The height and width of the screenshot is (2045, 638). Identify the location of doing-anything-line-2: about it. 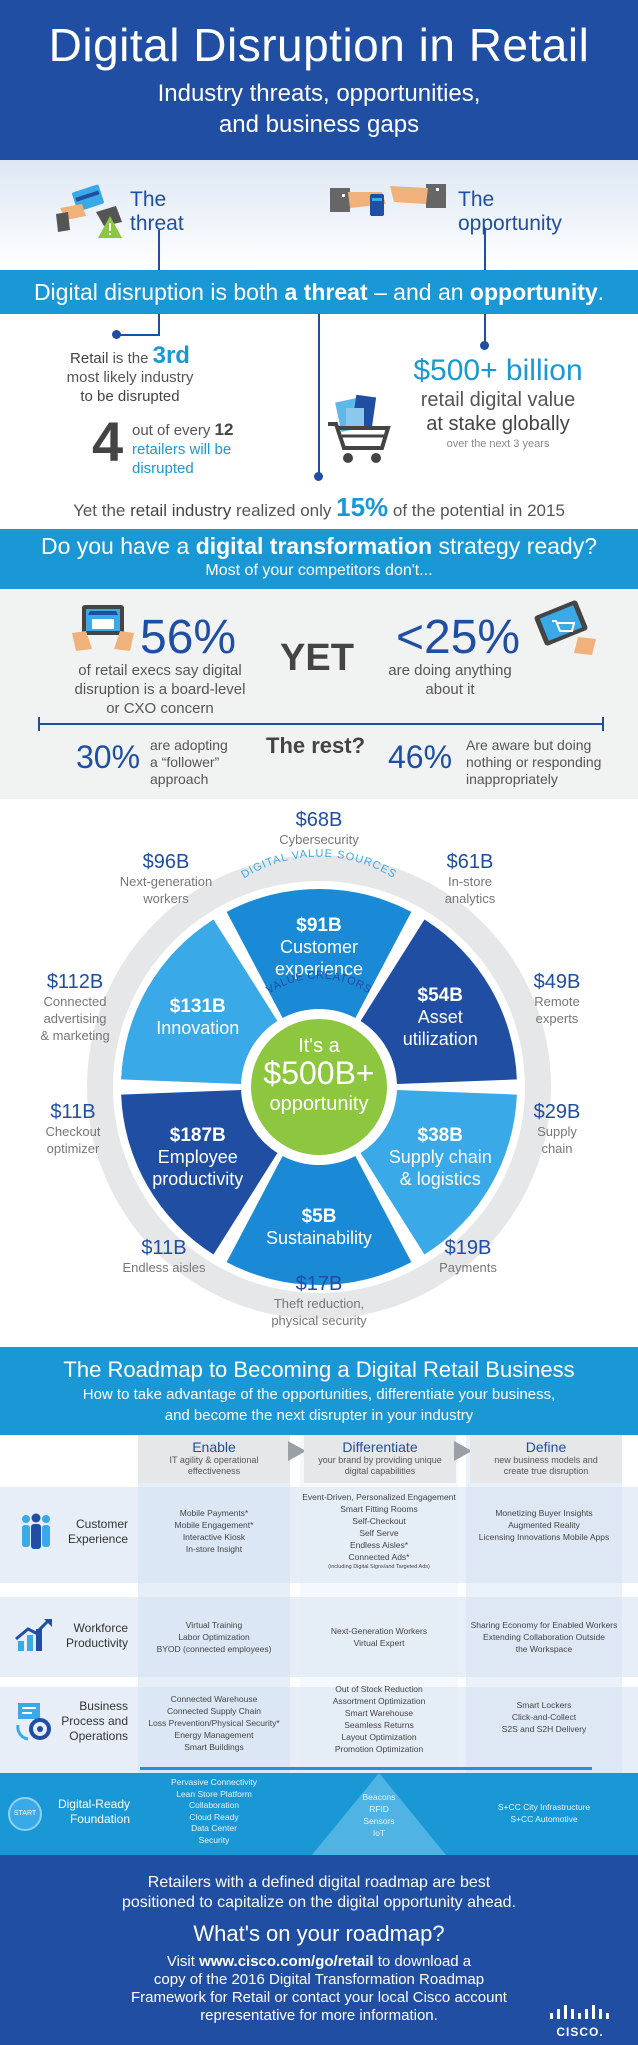
(450, 689).